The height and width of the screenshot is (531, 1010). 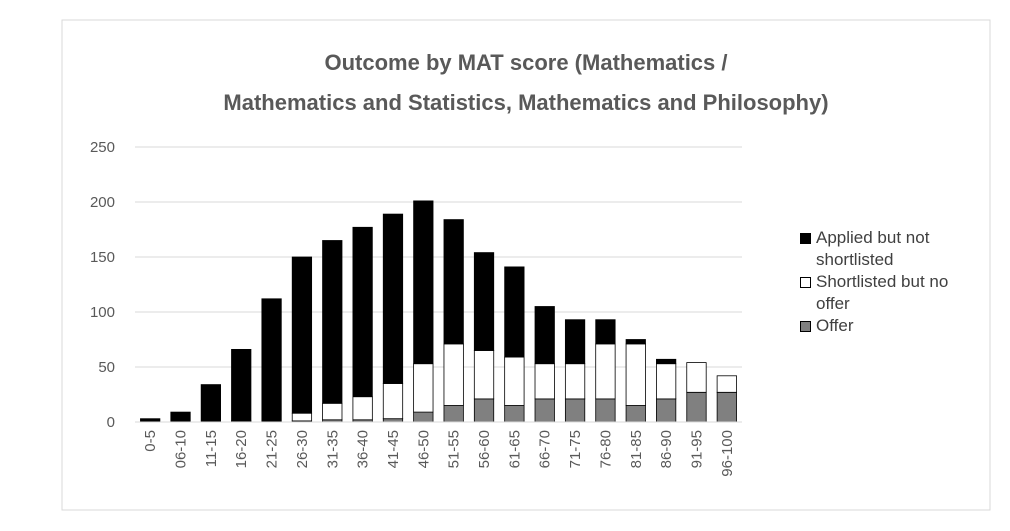 I want to click on legend-label: Shortlisted but no offer, so click(x=882, y=292).